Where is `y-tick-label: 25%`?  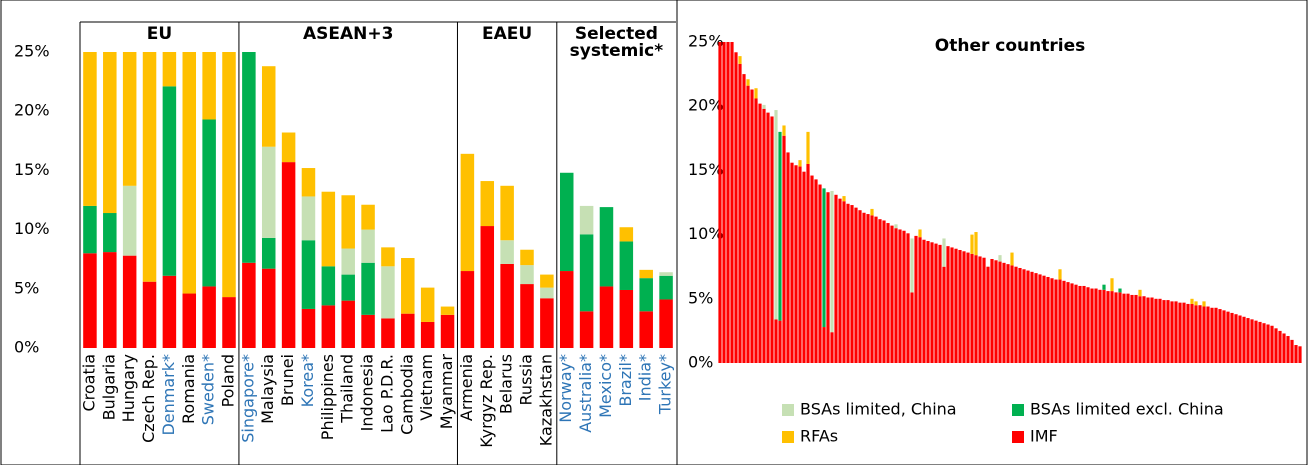 y-tick-label: 25% is located at coordinates (32, 51).